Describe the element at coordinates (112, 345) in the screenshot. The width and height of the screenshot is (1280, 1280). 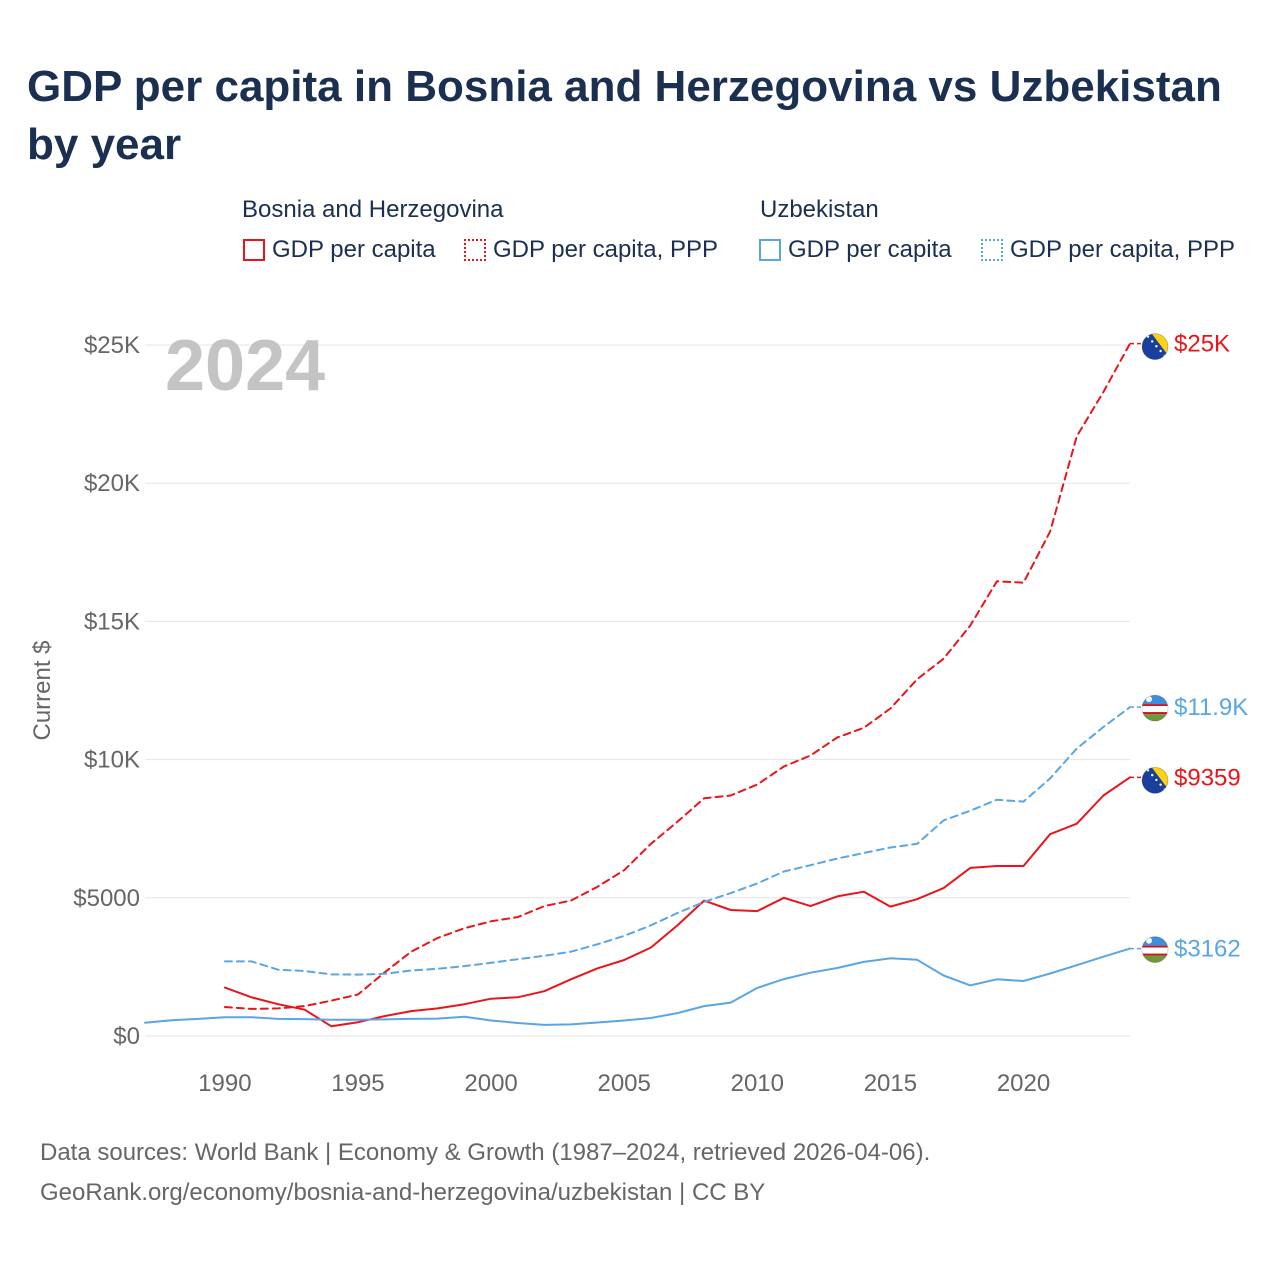
I see `y-tick-label: $25K` at that location.